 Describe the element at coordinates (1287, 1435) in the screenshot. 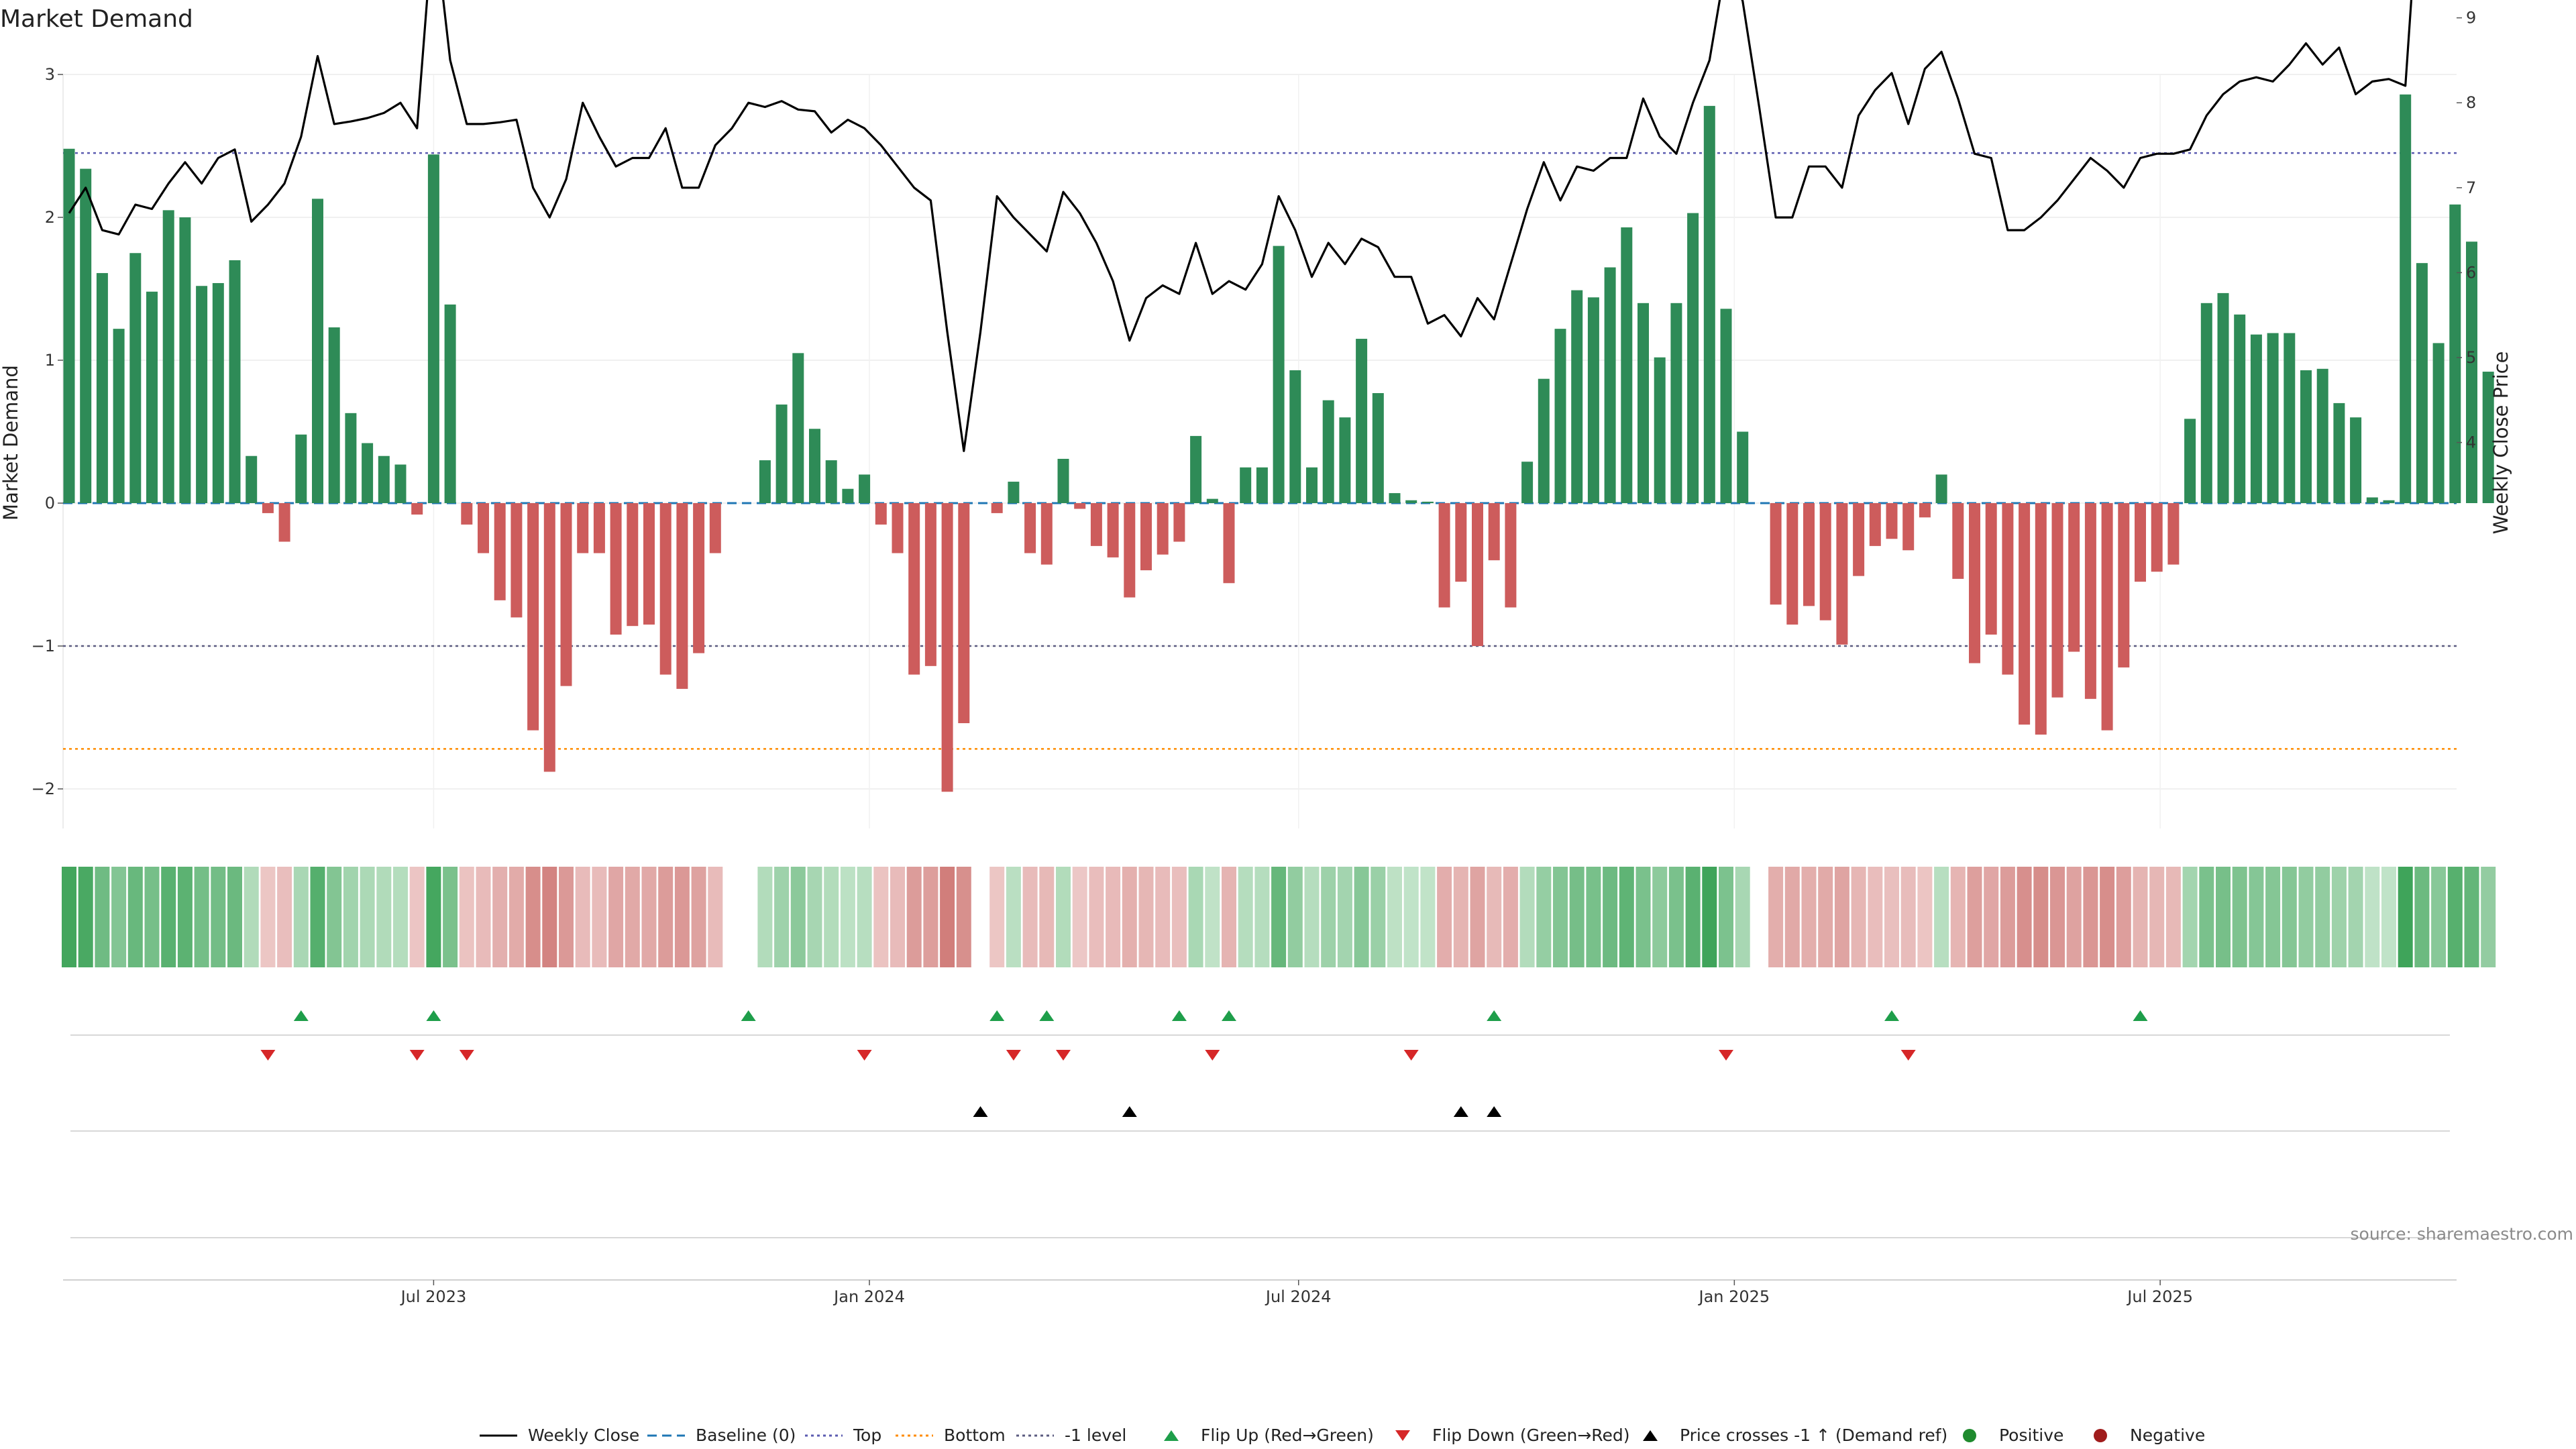

I see `legend-label: Flip Up (Red→Green)` at that location.